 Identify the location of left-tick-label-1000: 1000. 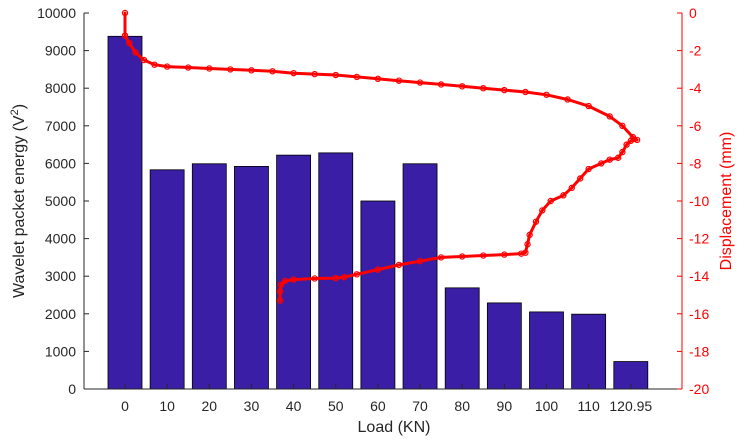
(60, 351).